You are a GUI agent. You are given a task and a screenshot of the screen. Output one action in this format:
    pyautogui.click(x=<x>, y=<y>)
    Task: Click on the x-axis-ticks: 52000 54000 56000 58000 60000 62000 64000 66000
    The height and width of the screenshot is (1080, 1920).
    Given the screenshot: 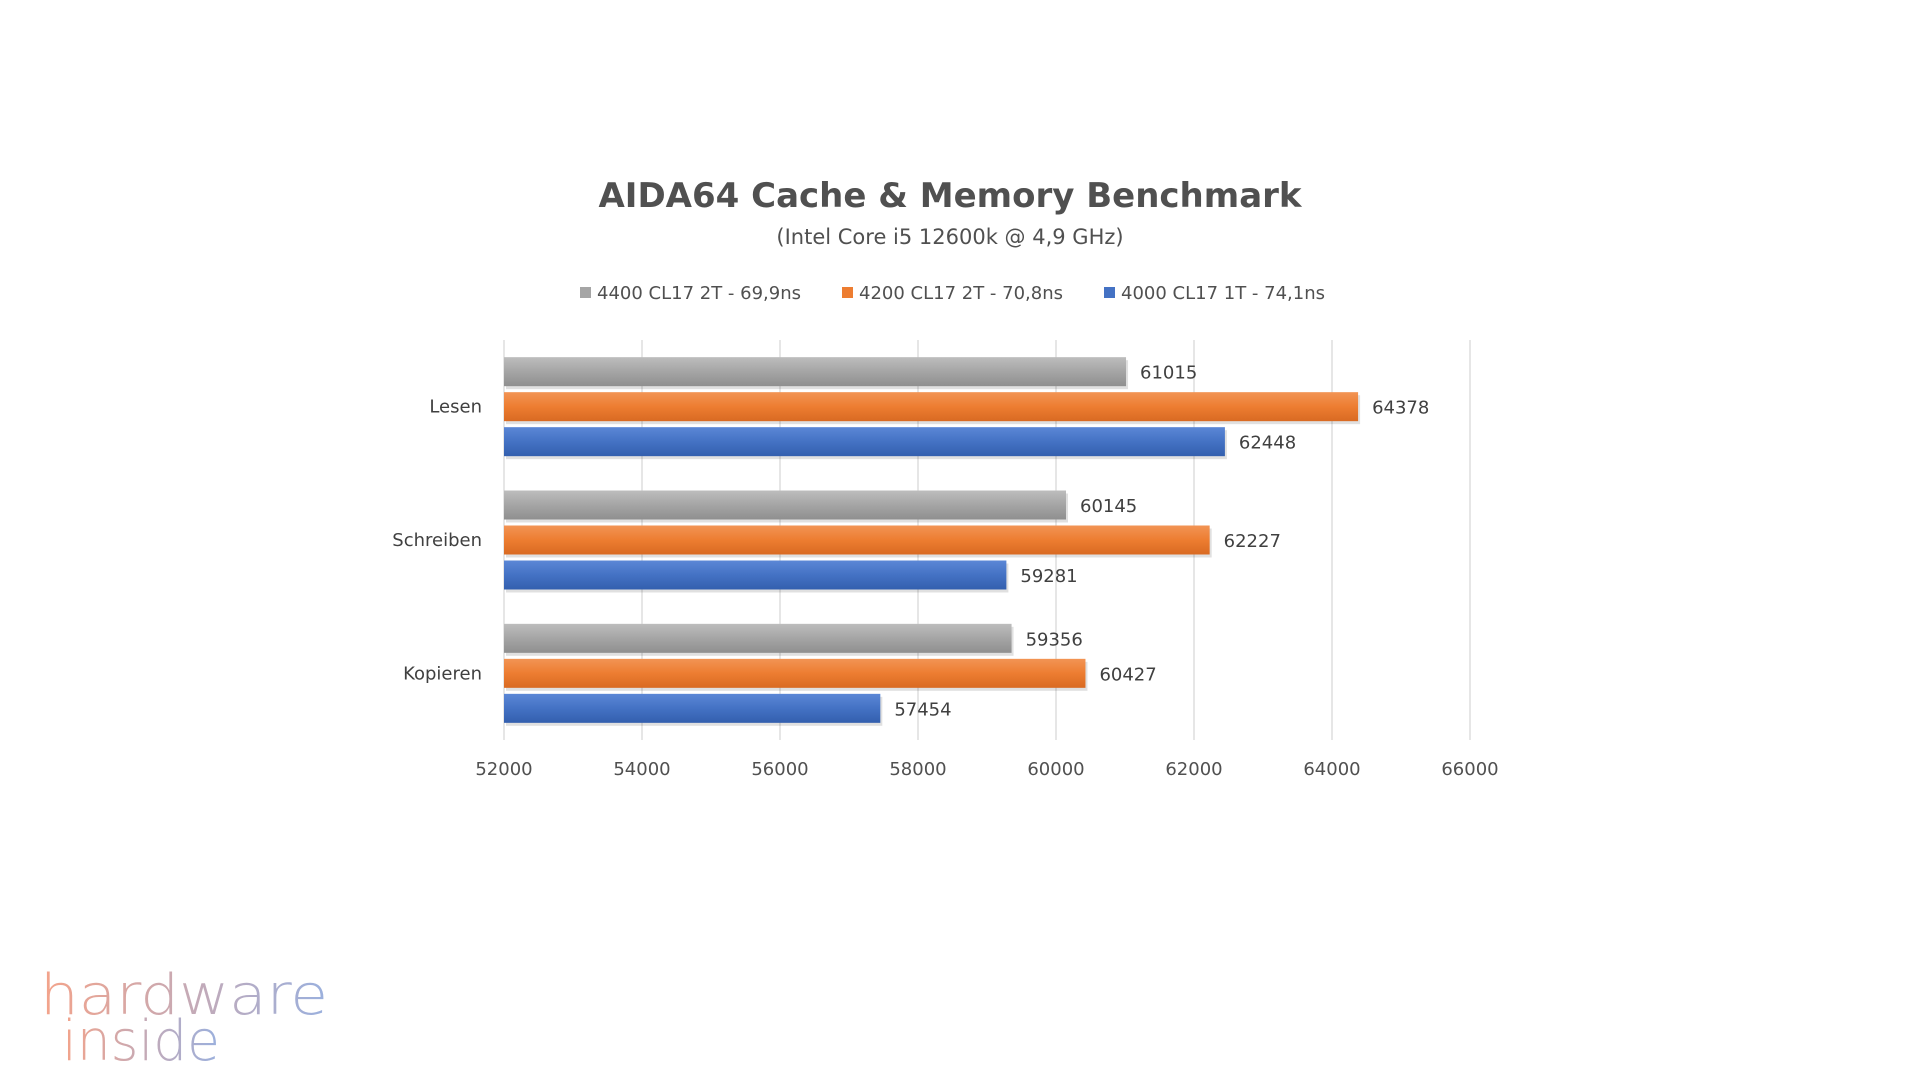 What is the action you would take?
    pyautogui.click(x=986, y=769)
    